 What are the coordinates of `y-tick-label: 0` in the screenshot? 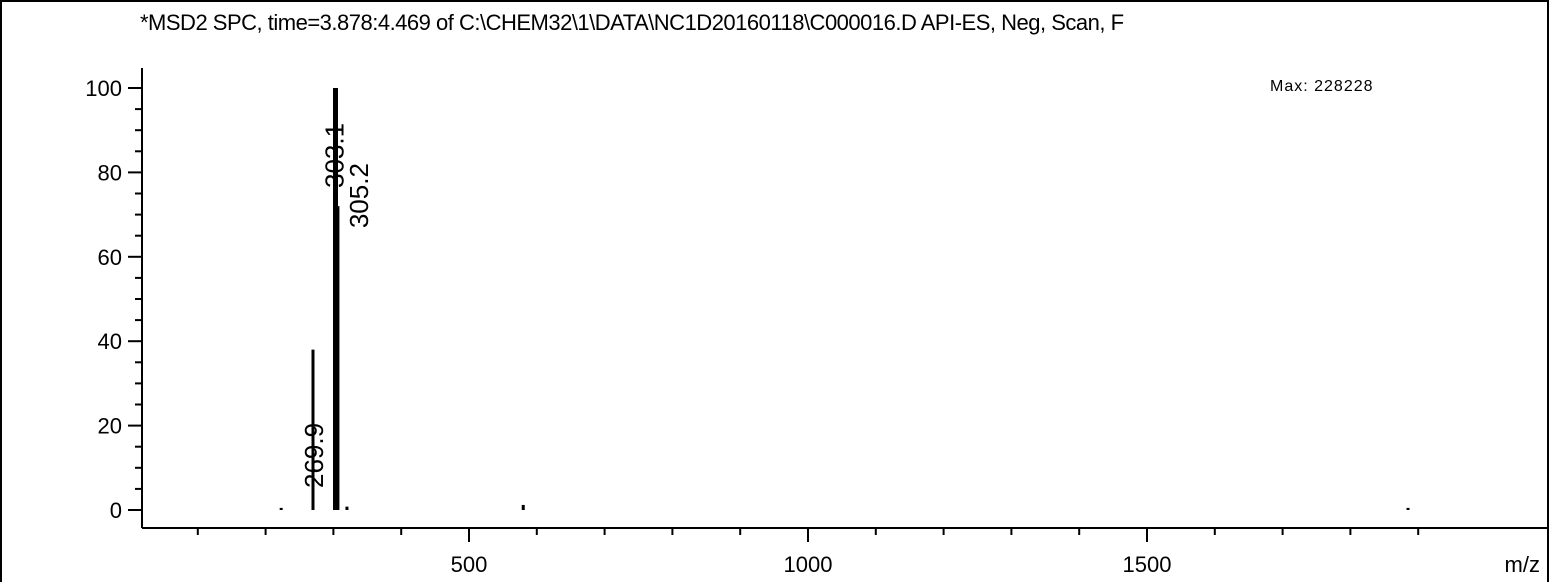 It's located at (116, 510).